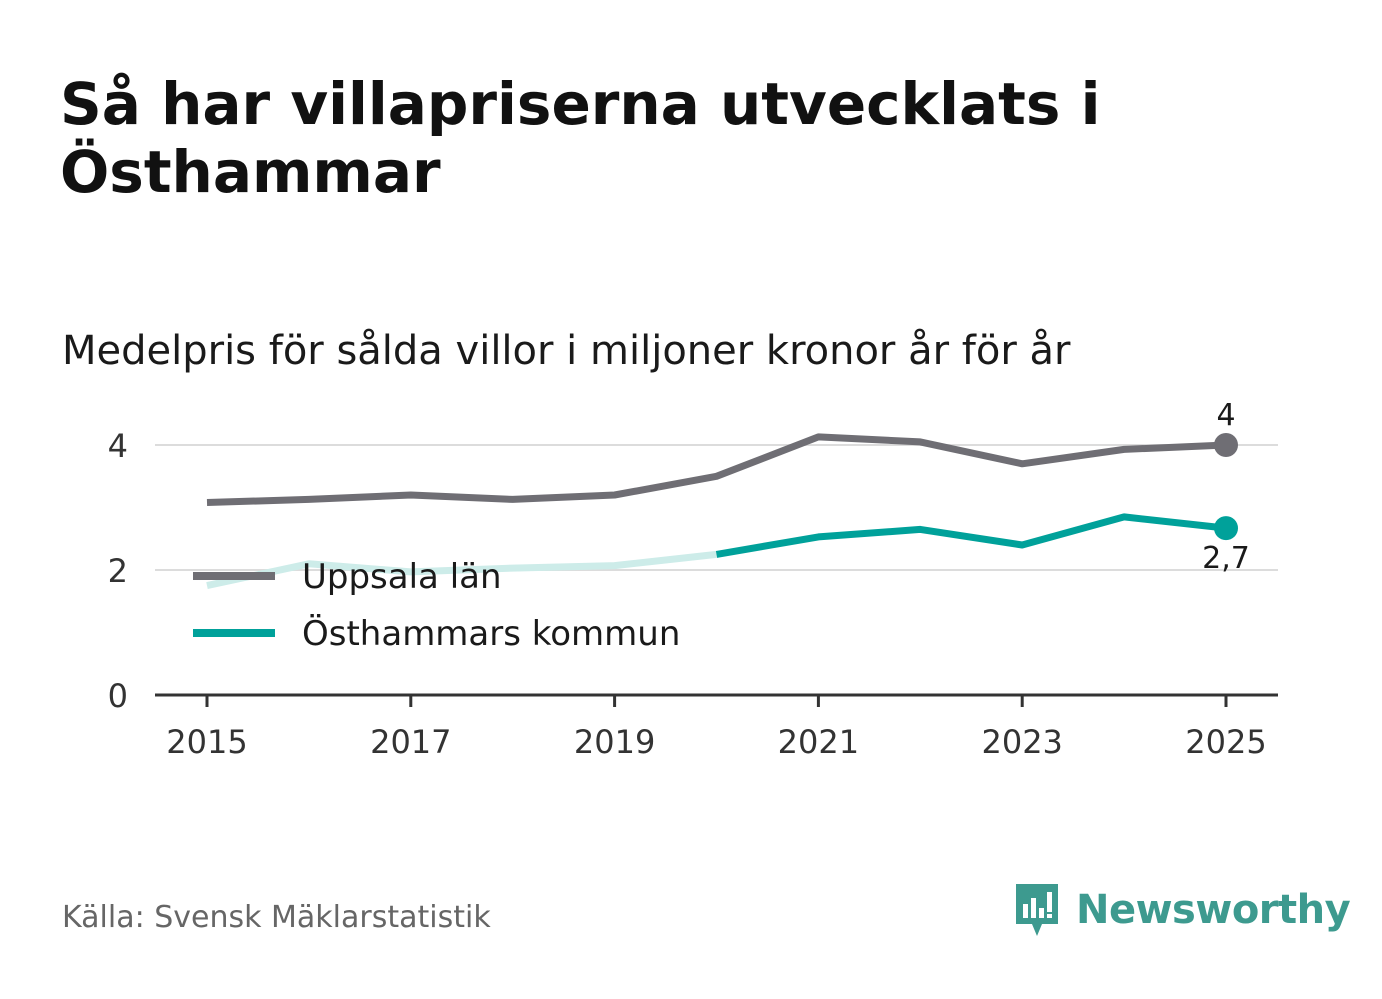  I want to click on brand-logo: Newsworthy, so click(1181, 910).